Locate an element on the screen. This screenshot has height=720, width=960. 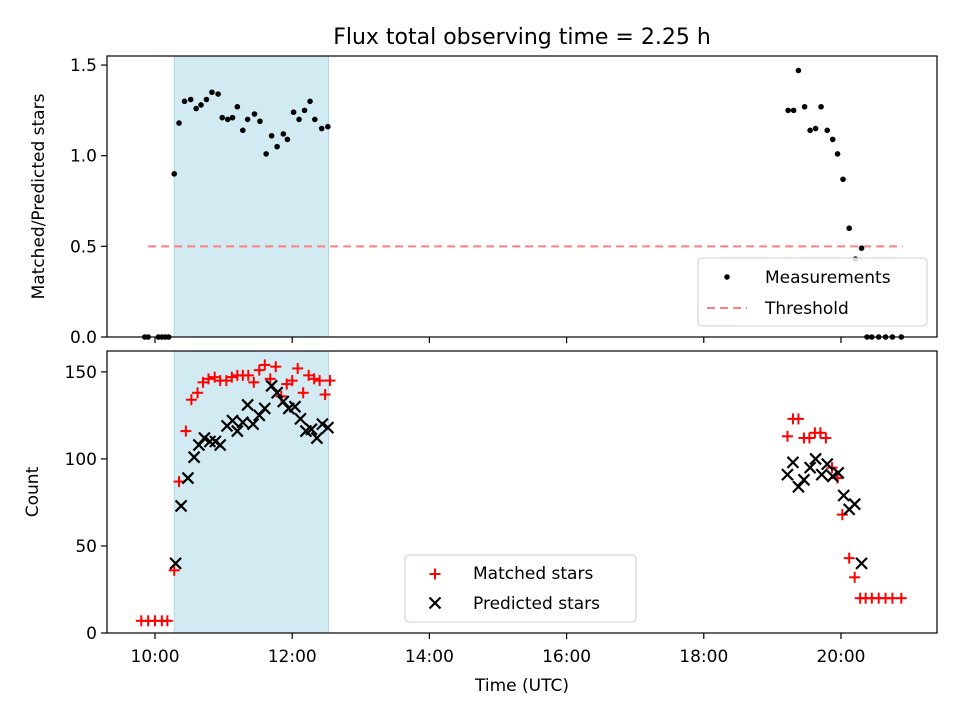
observing-window-shade is located at coordinates (251, 196).